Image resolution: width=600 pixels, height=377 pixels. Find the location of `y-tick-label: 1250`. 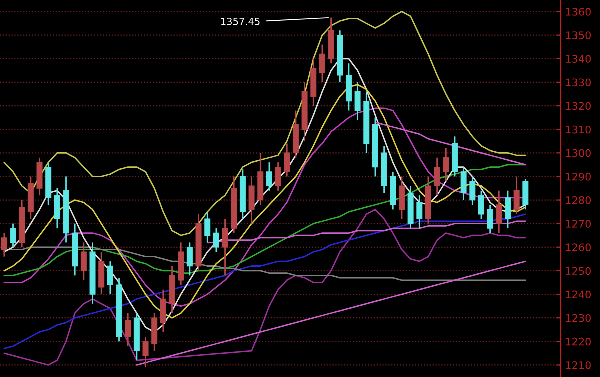

y-tick-label: 1250 is located at coordinates (578, 271).